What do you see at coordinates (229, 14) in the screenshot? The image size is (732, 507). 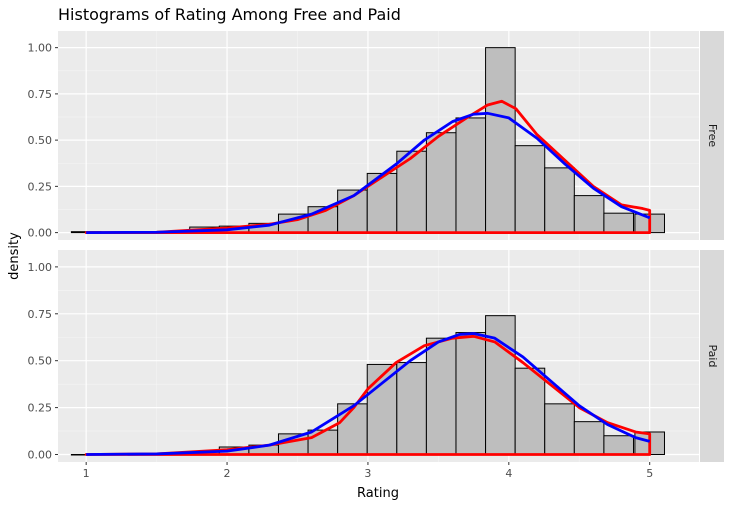 I see `chart-title: Histograms of Rating Among Free and Paid` at bounding box center [229, 14].